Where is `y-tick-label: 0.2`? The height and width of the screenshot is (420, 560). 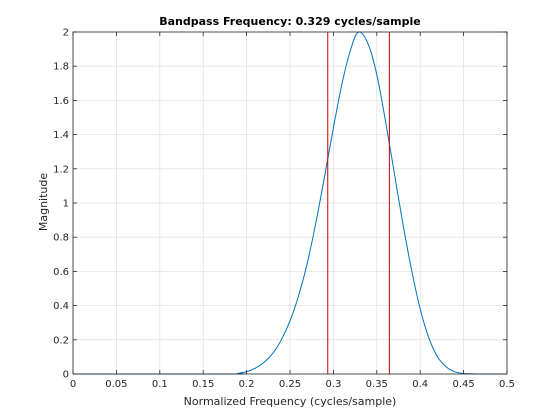
y-tick-label: 0.2 is located at coordinates (61, 340).